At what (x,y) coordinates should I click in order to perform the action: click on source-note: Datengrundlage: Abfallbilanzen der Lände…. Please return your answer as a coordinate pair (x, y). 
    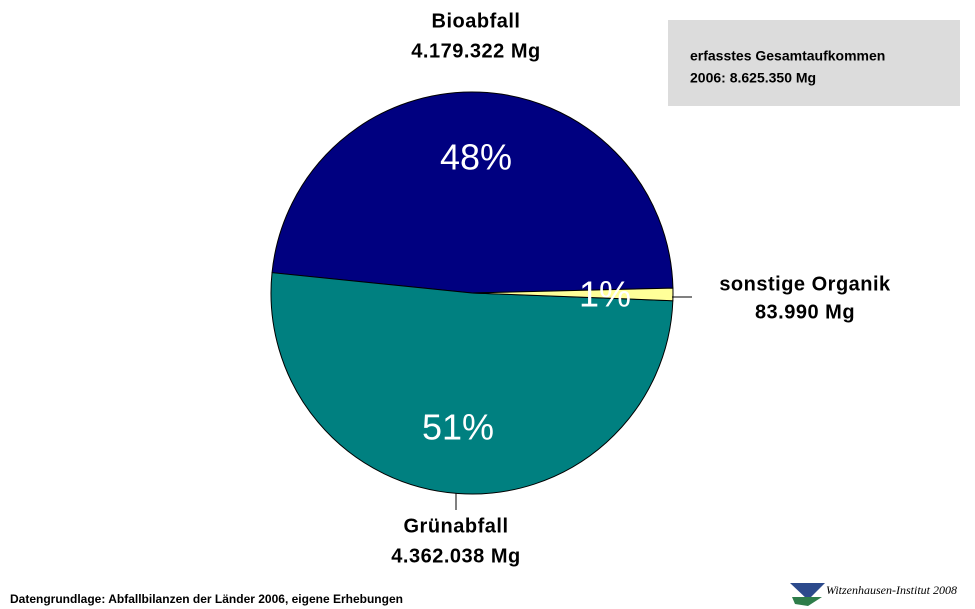
    Looking at the image, I should click on (206, 599).